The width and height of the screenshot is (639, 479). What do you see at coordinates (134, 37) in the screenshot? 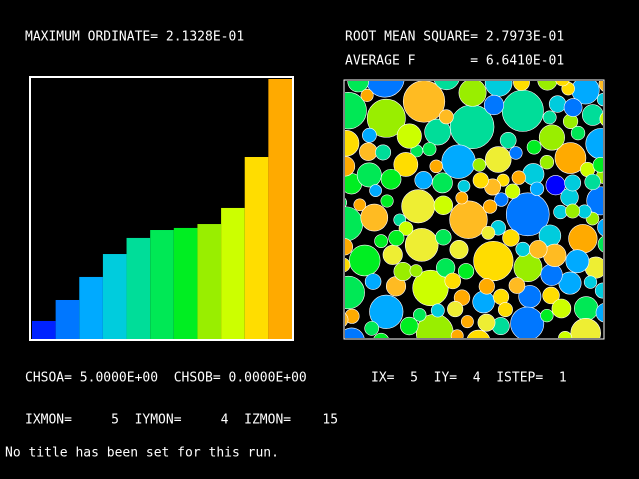
I see `max-ordinate: MAXIMUM ORDINATE= 2.1328E-01` at bounding box center [134, 37].